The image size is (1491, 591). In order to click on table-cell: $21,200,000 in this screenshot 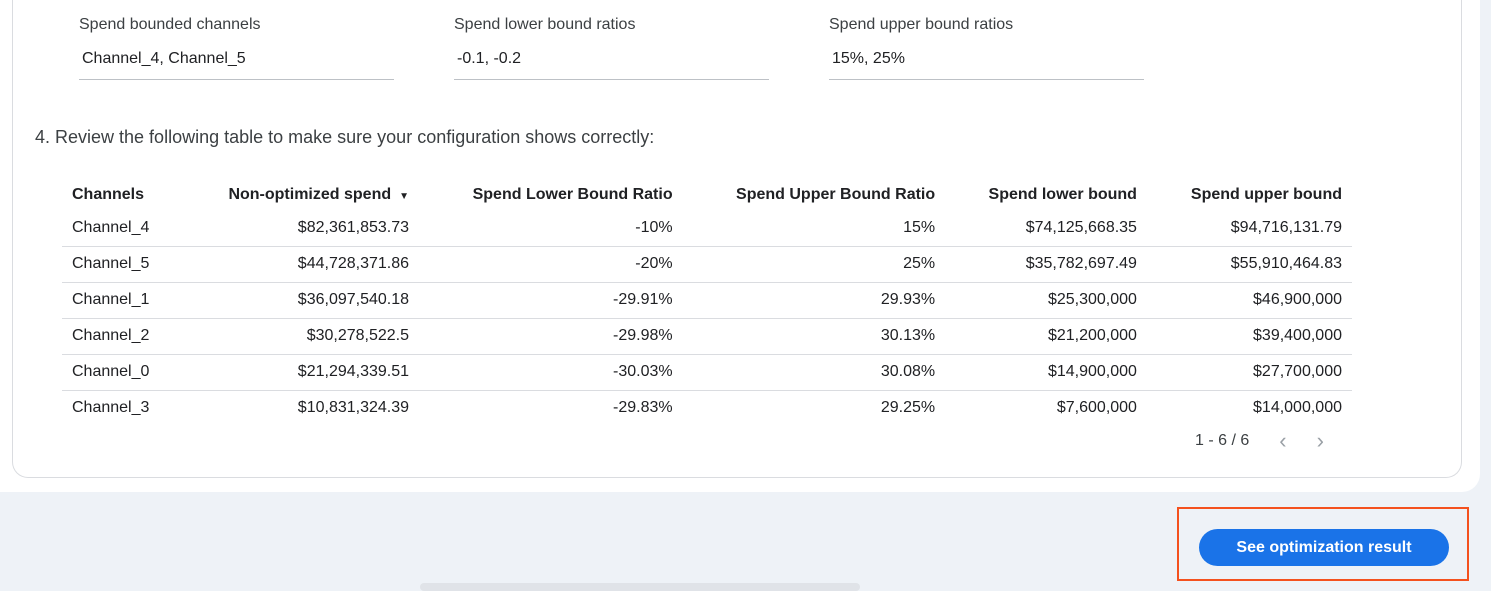, I will do `click(1046, 336)`.